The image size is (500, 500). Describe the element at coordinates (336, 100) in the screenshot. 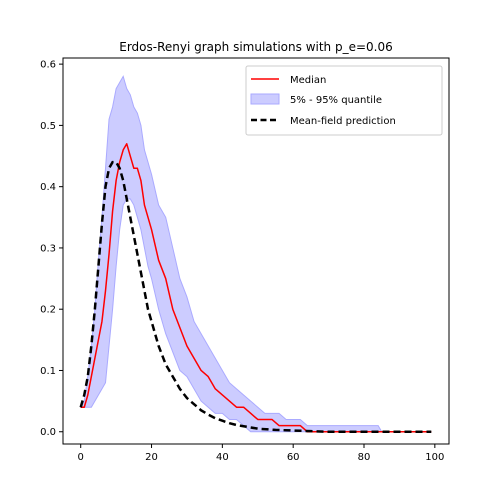

I see `legend-band-label: 5% - 95% quantile` at that location.